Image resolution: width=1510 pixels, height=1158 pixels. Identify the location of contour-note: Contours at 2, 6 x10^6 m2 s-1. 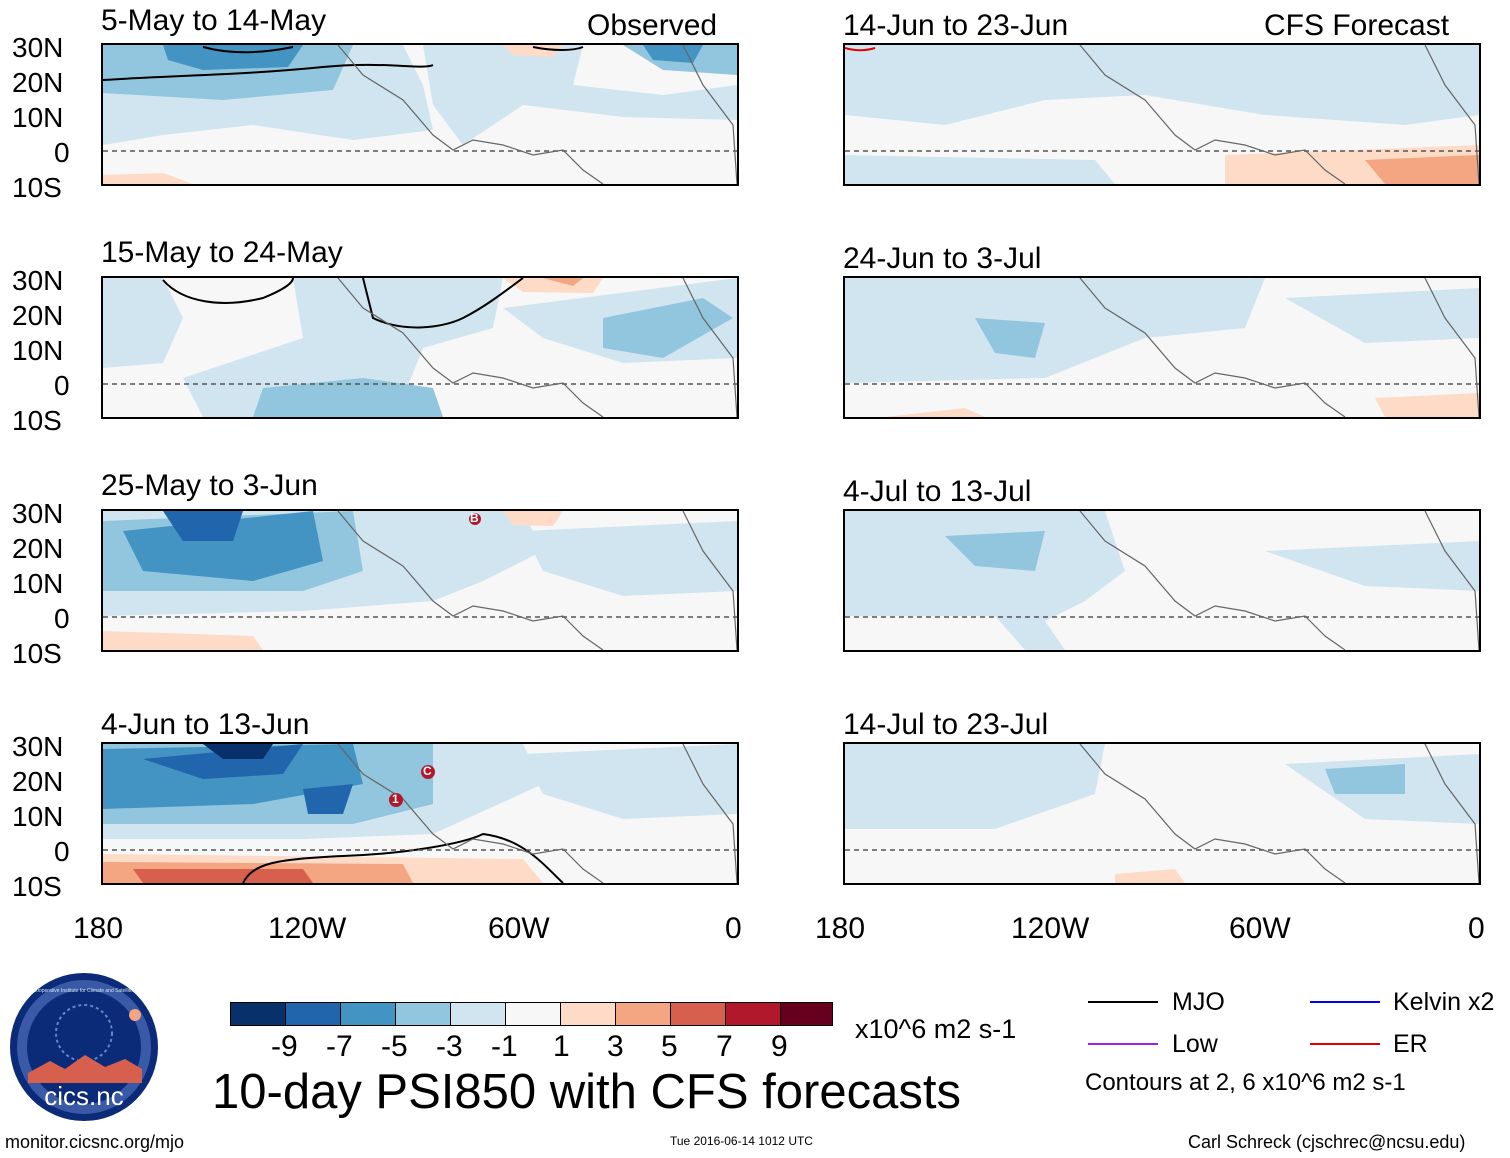
(1245, 1082).